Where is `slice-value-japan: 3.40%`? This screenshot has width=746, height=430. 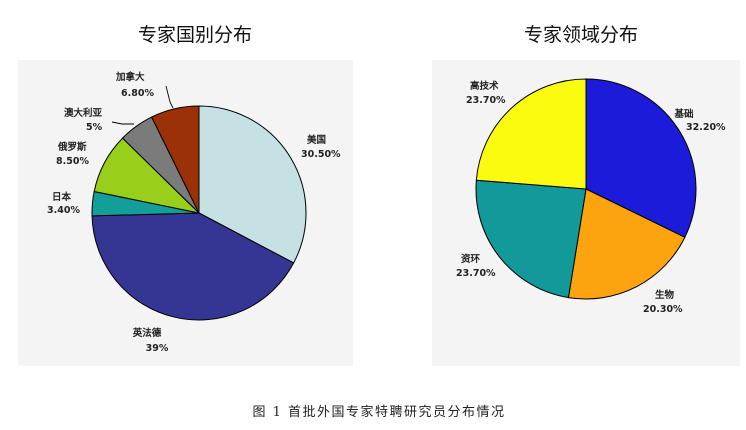 slice-value-japan: 3.40% is located at coordinates (63, 210).